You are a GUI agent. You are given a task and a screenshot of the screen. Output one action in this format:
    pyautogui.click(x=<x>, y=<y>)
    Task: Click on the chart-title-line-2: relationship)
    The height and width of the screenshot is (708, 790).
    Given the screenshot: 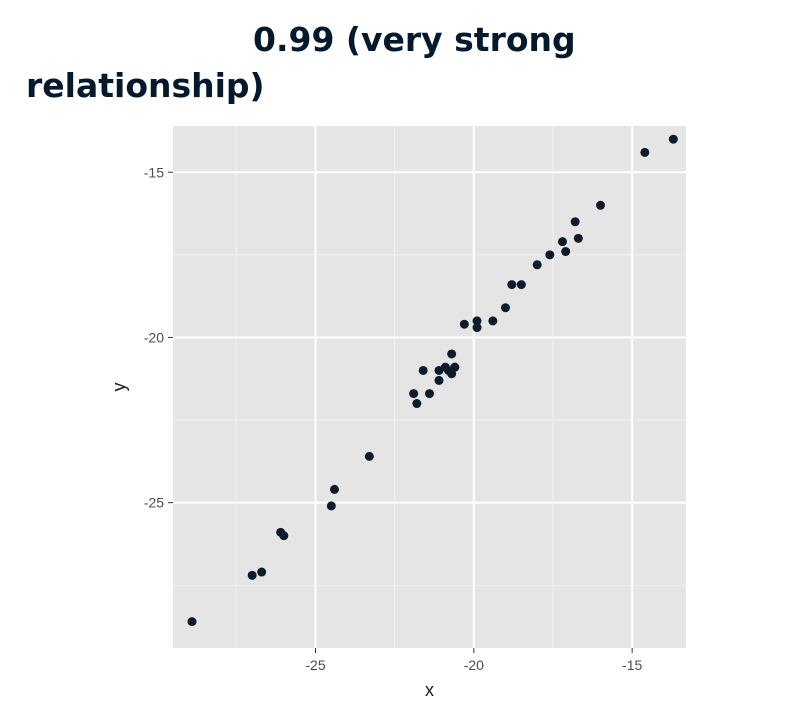 What is the action you would take?
    pyautogui.click(x=145, y=85)
    